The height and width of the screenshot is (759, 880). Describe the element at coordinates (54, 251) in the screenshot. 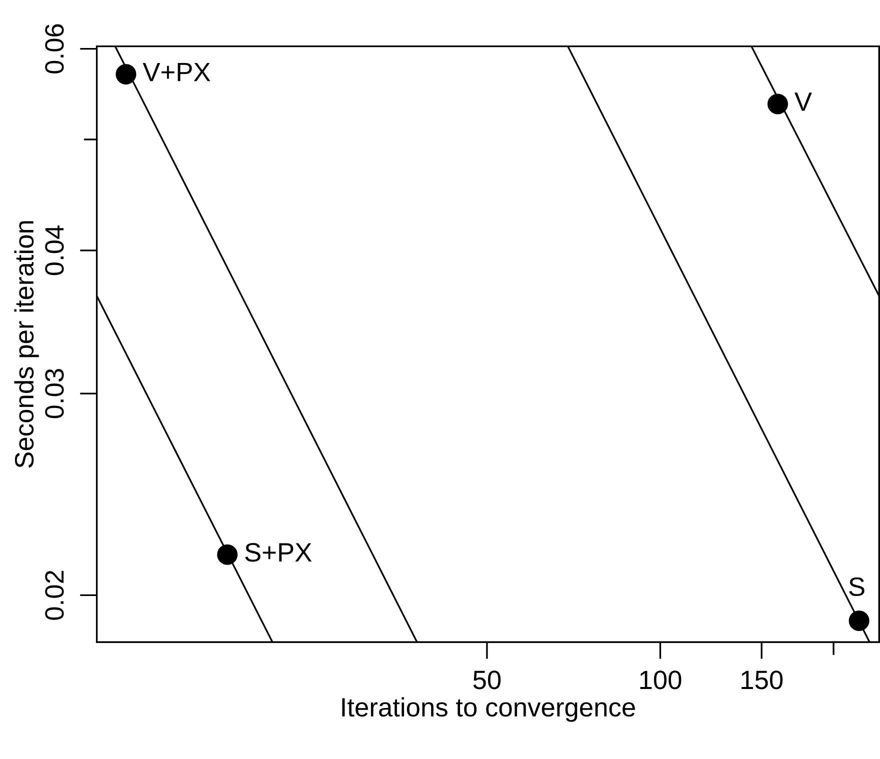

I see `y-tick-label: 0.04` at that location.